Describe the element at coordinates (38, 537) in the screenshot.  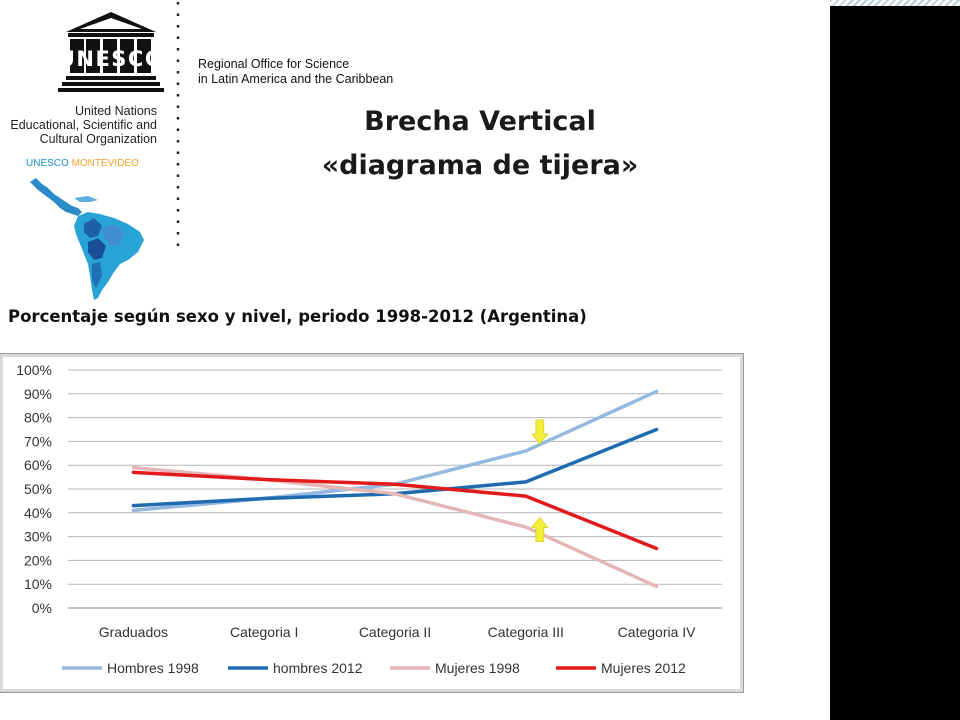
I see `y-tick-label: 30%` at that location.